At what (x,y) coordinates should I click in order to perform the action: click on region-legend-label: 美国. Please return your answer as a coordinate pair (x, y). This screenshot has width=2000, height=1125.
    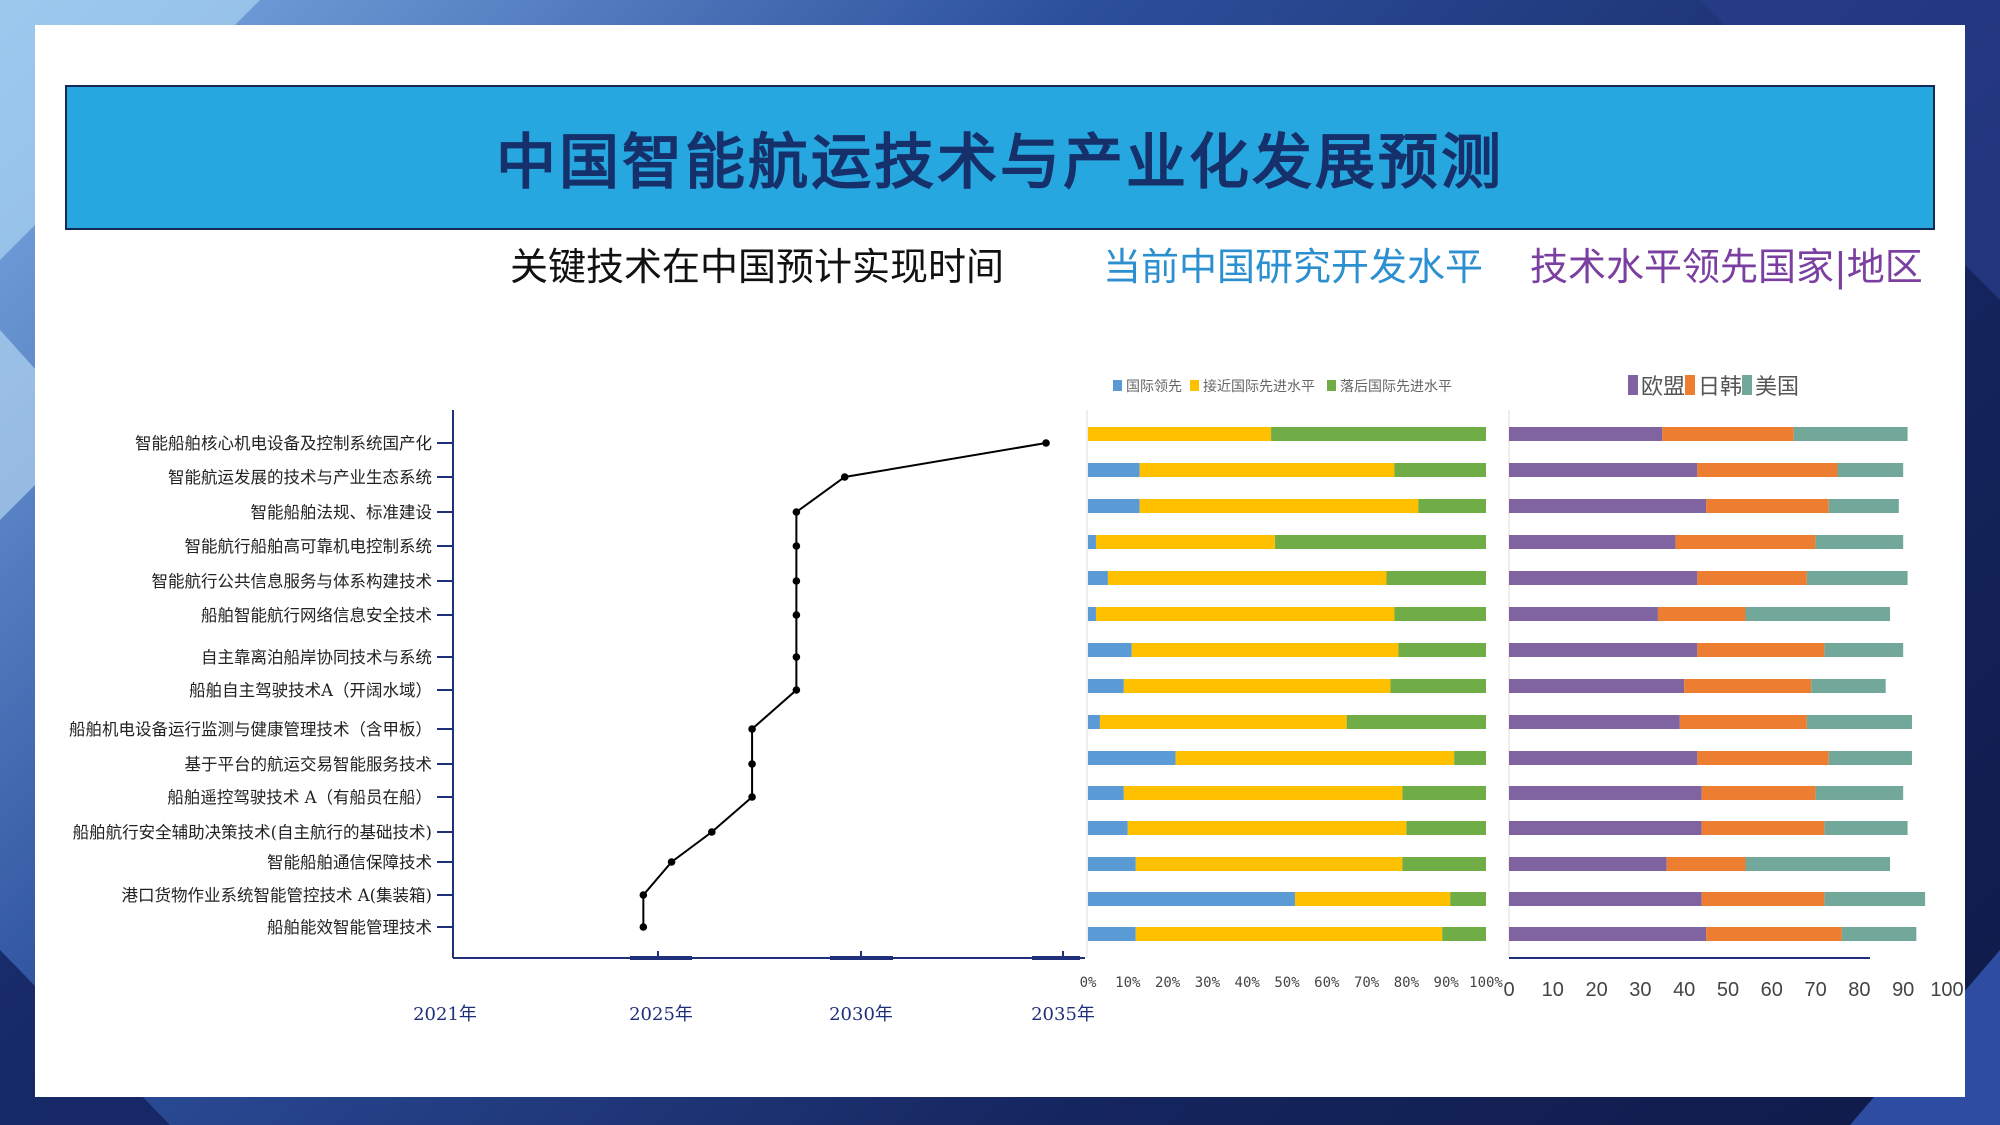
    Looking at the image, I should click on (1777, 387).